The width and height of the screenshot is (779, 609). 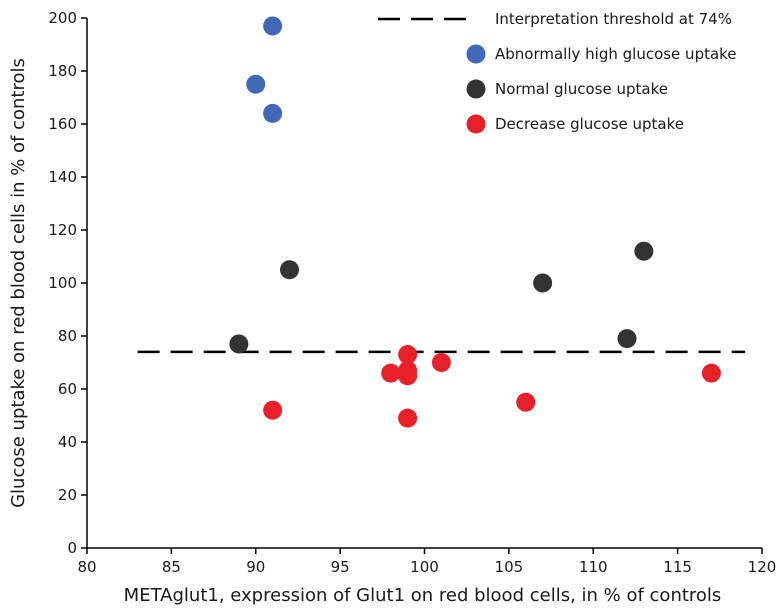 What do you see at coordinates (171, 567) in the screenshot?
I see `x-tick-label: 85` at bounding box center [171, 567].